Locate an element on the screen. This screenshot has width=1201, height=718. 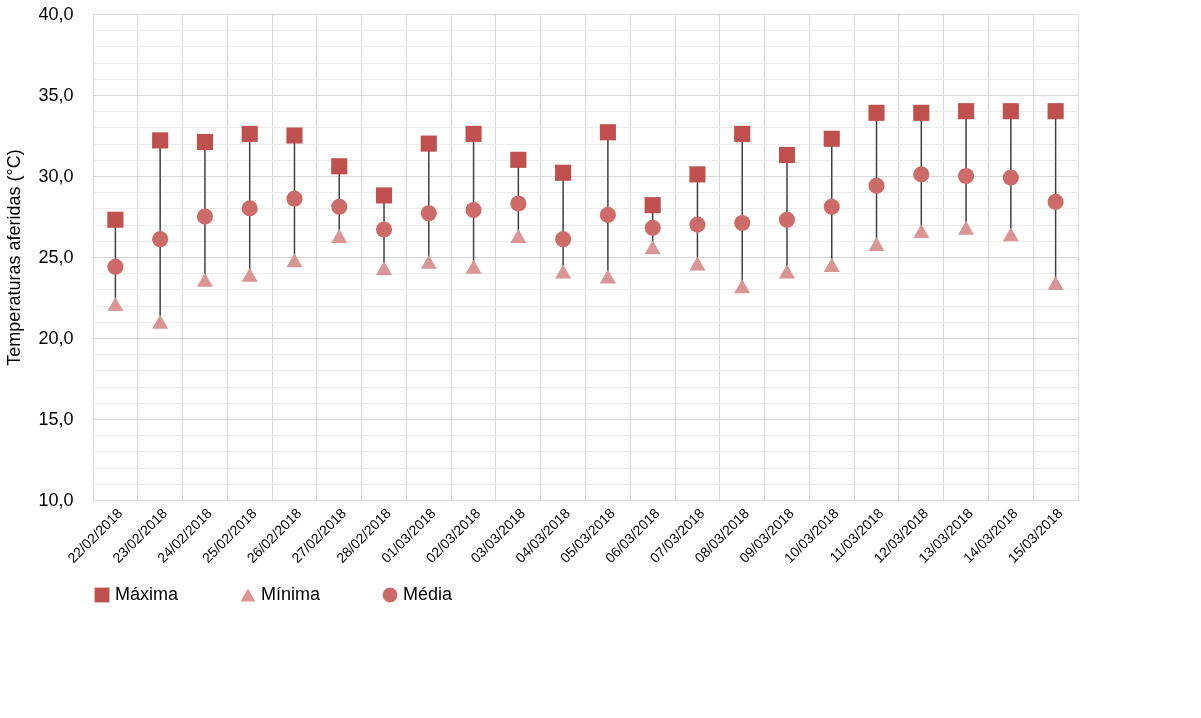
y-tick-label: 25,0 is located at coordinates (56, 256).